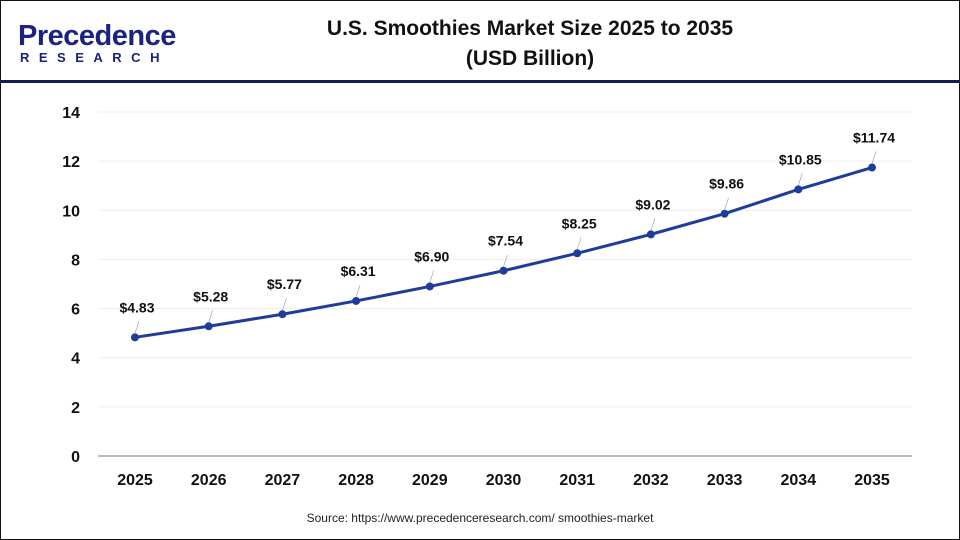  Describe the element at coordinates (358, 271) in the screenshot. I see `data-label: $6.31` at that location.